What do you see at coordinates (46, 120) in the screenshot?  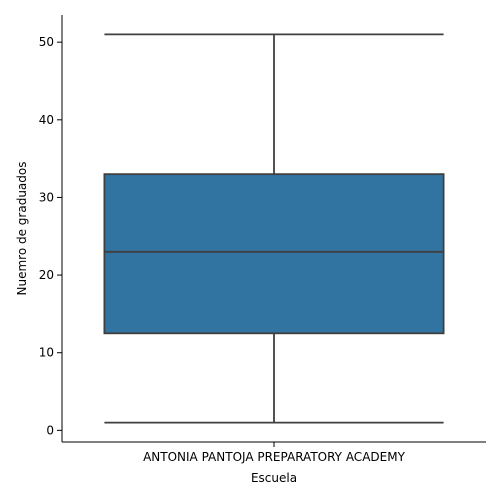 I see `y-tick-label: 40` at bounding box center [46, 120].